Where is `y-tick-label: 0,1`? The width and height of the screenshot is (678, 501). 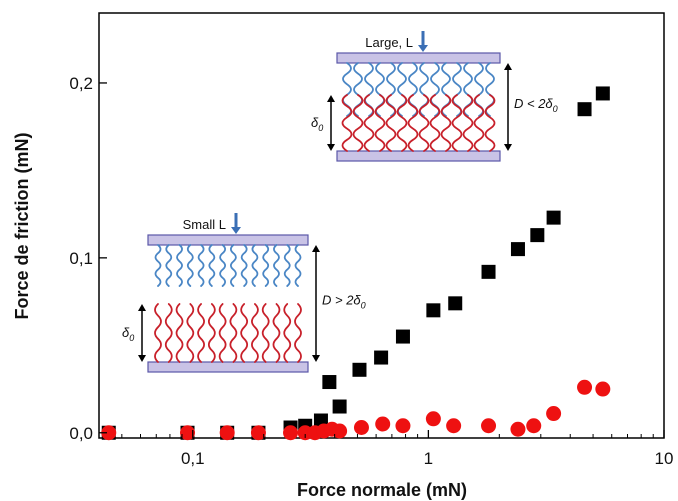
y-tick-label: 0,1 is located at coordinates (81, 258).